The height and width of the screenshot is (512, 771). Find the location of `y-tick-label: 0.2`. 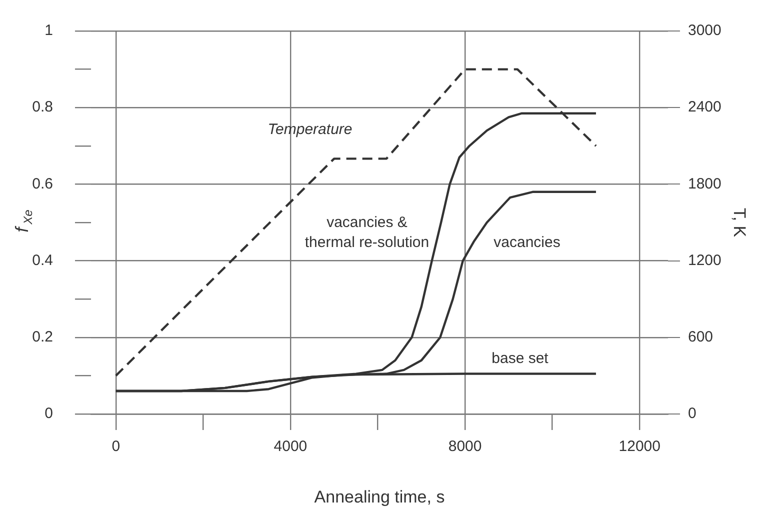

y-tick-label: 0.2 is located at coordinates (42, 337).